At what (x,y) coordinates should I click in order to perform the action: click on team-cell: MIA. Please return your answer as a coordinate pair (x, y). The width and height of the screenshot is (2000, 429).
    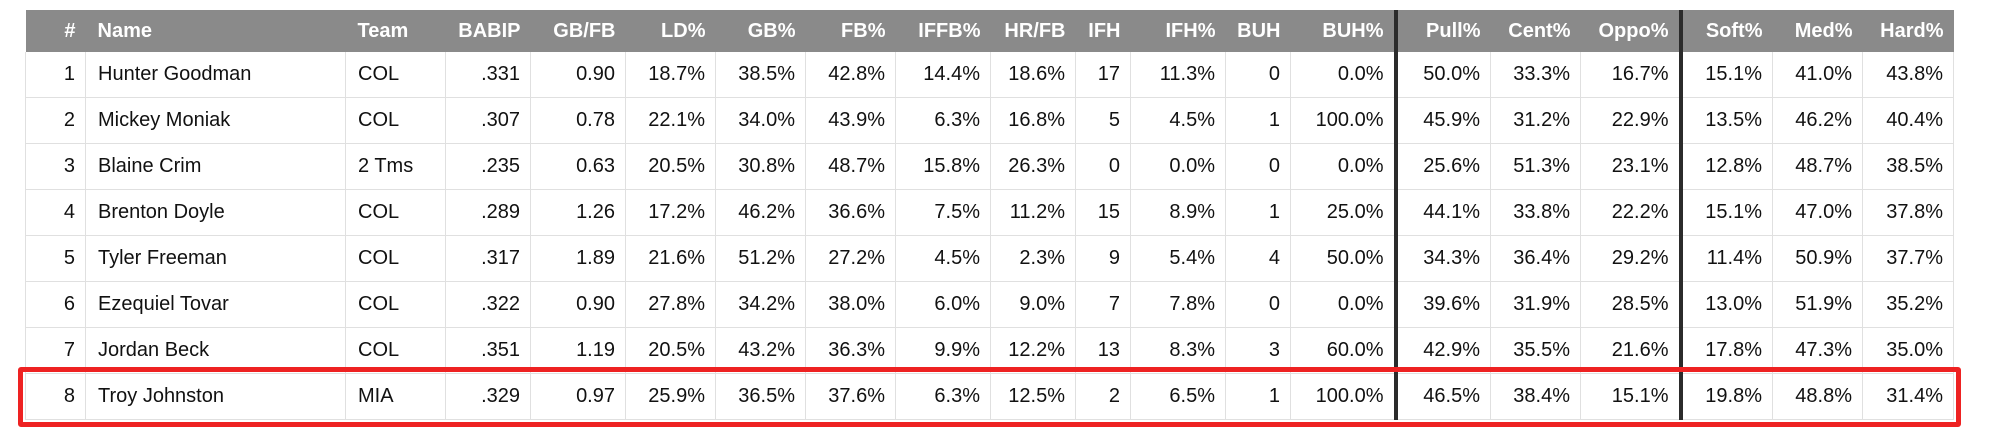
    Looking at the image, I should click on (395, 396).